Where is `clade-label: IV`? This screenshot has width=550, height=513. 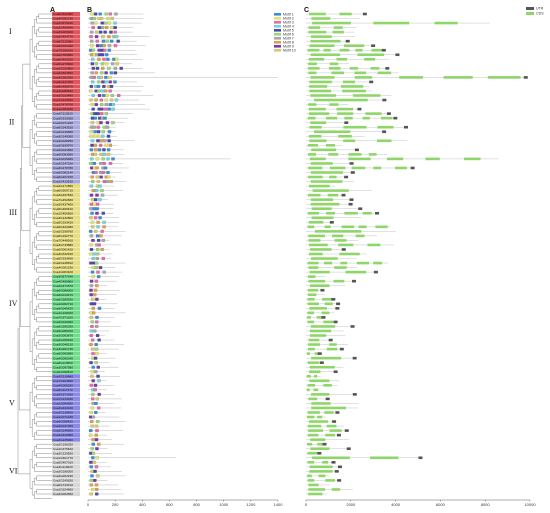 clade-label: IV is located at coordinates (13, 303).